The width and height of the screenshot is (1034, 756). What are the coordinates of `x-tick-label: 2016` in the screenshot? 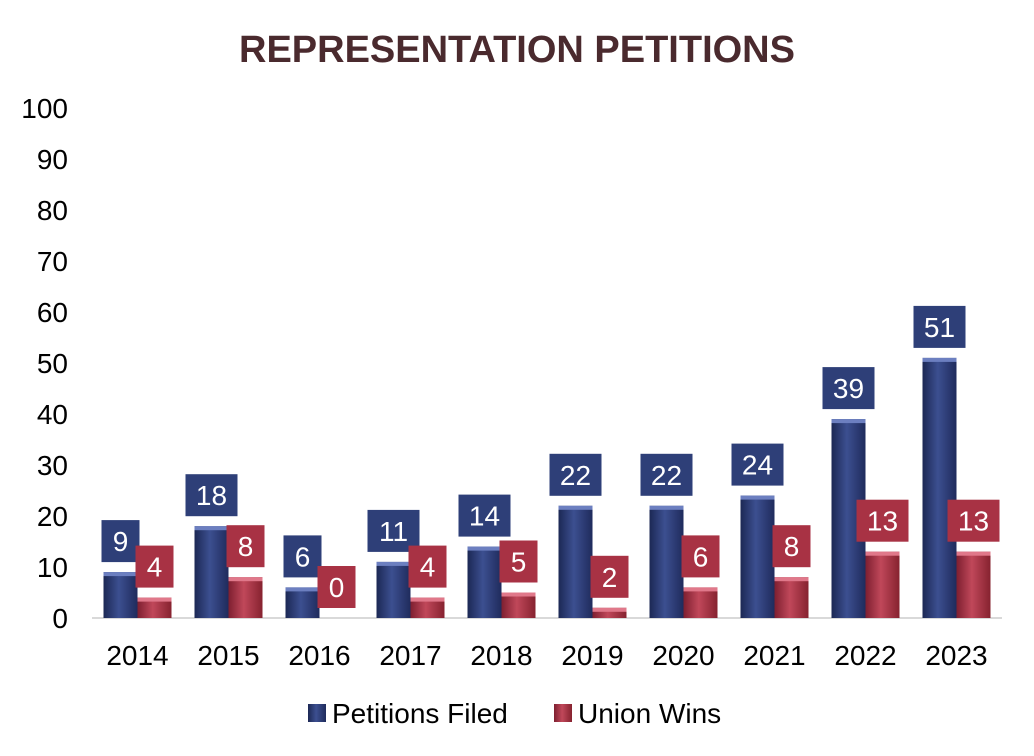 It's located at (319, 655).